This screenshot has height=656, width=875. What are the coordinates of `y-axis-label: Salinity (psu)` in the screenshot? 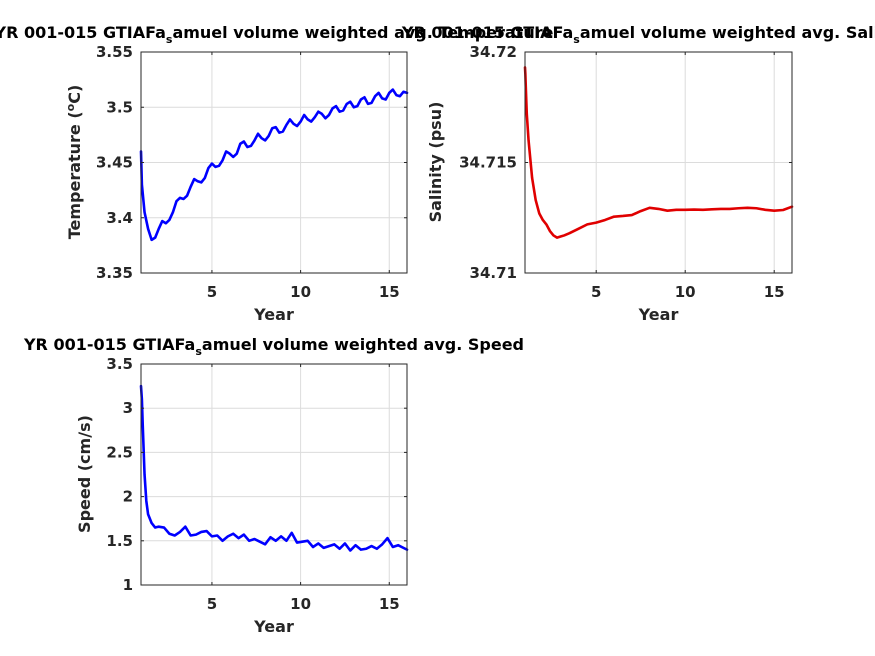 It's located at (435, 162).